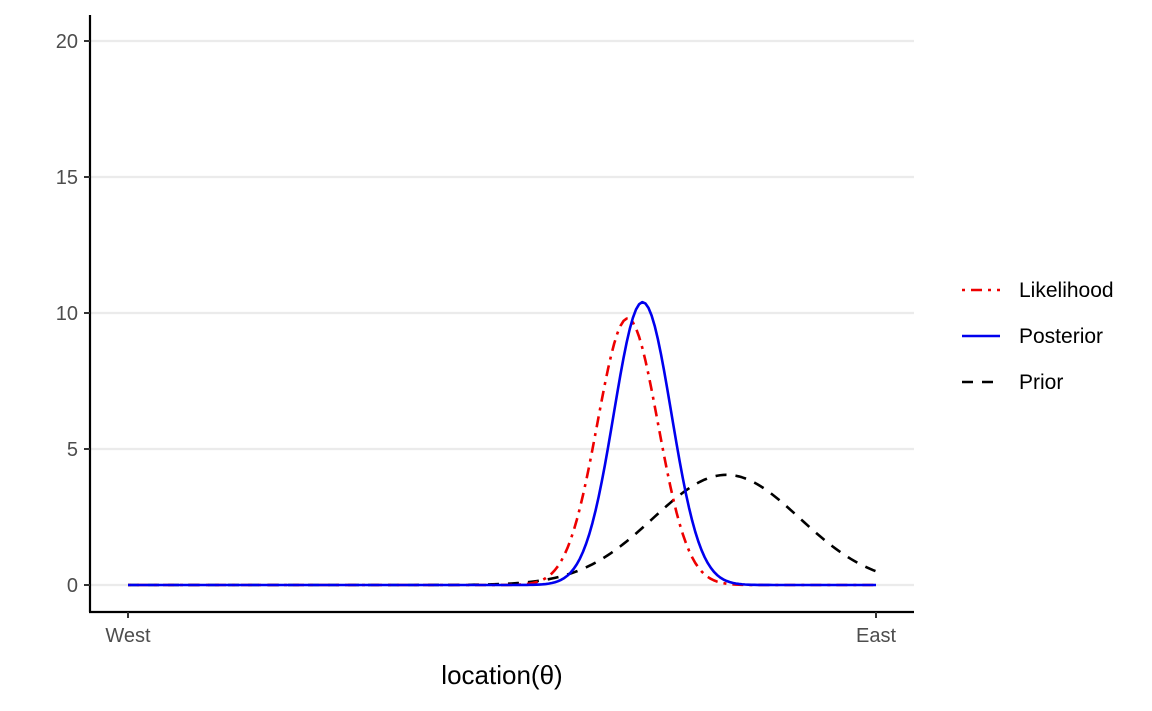  I want to click on x-axis-title: location(θ), so click(501, 675).